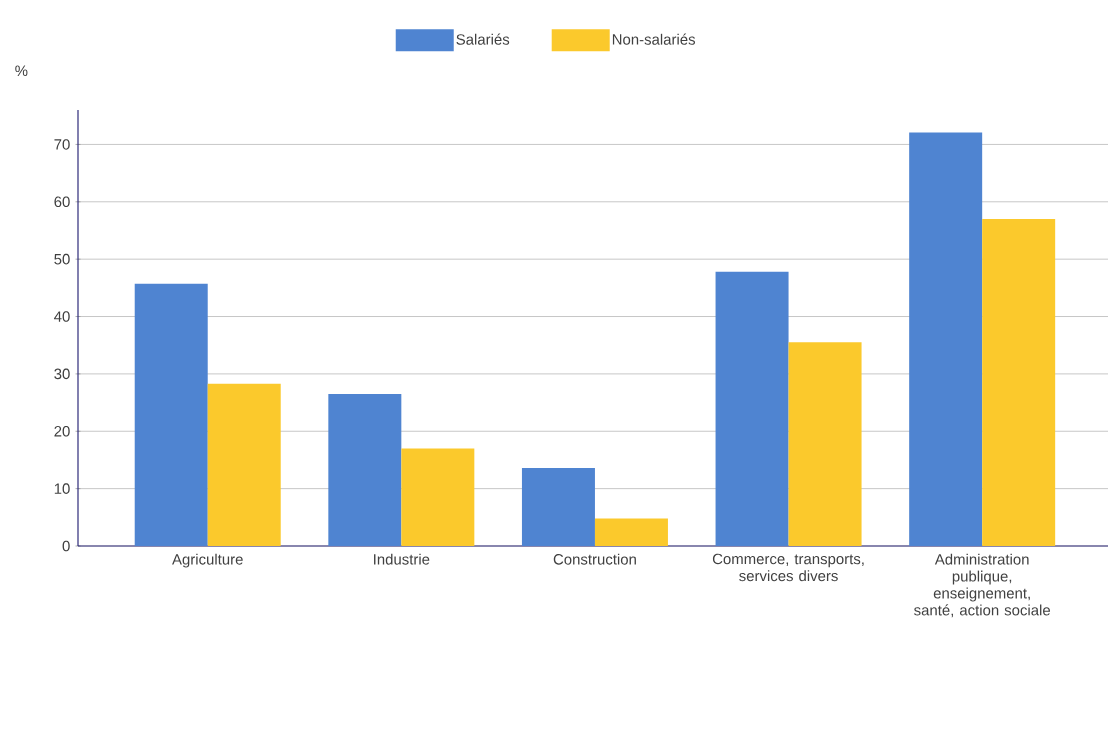 The height and width of the screenshot is (736, 1113). What do you see at coordinates (788, 567) in the screenshot?
I see `x-tick-label: Commerce, transports, services divers` at bounding box center [788, 567].